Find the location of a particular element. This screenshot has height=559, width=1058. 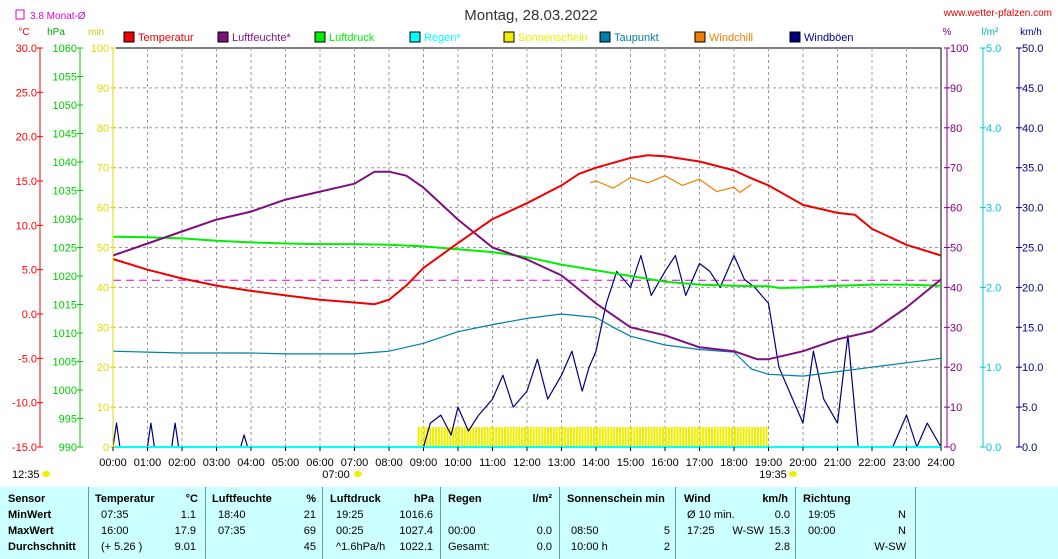

unit-wind: km/h is located at coordinates (1031, 32).